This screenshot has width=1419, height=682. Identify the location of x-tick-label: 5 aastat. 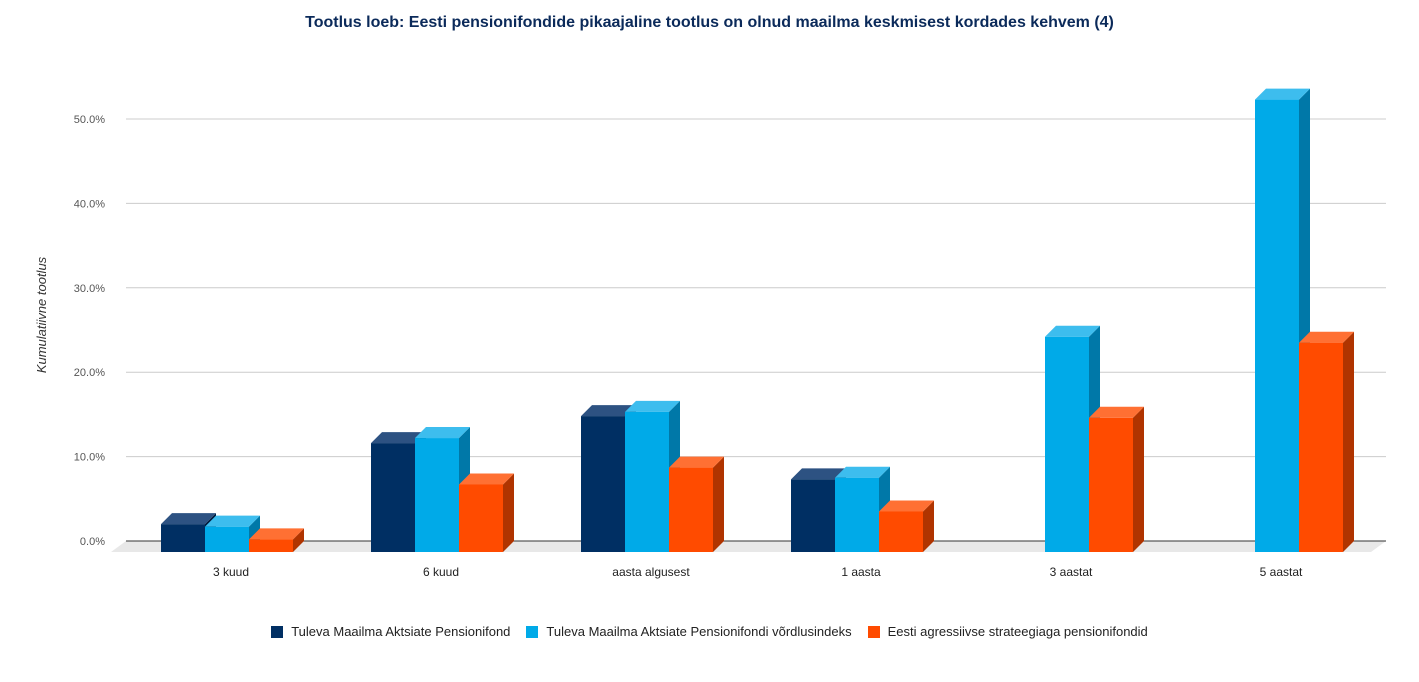
(1281, 572).